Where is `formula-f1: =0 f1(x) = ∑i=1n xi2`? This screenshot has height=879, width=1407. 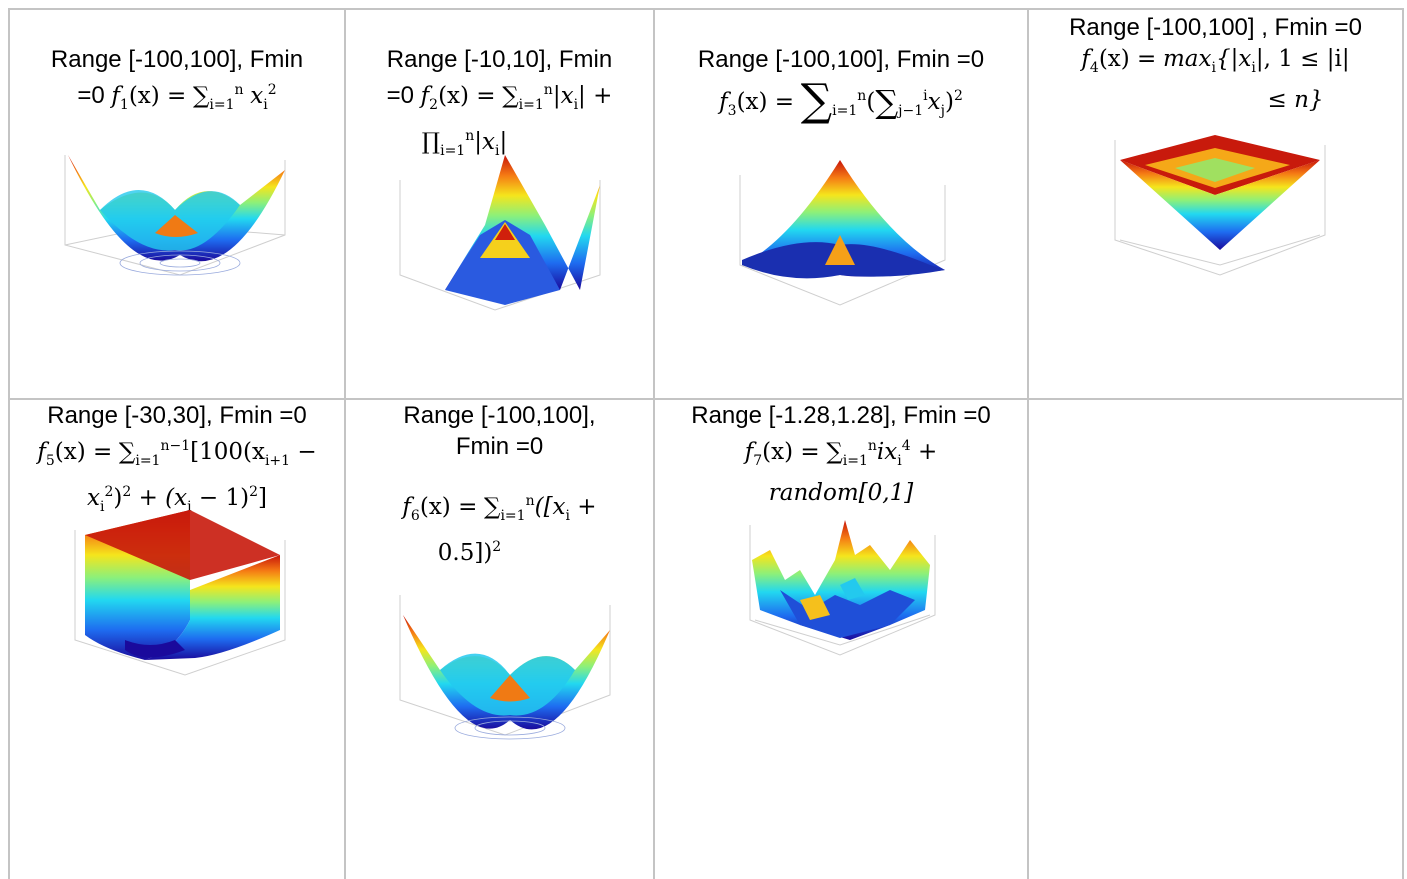
formula-f1: =0 f1(x) = ∑i=1n xi2 is located at coordinates (177, 97).